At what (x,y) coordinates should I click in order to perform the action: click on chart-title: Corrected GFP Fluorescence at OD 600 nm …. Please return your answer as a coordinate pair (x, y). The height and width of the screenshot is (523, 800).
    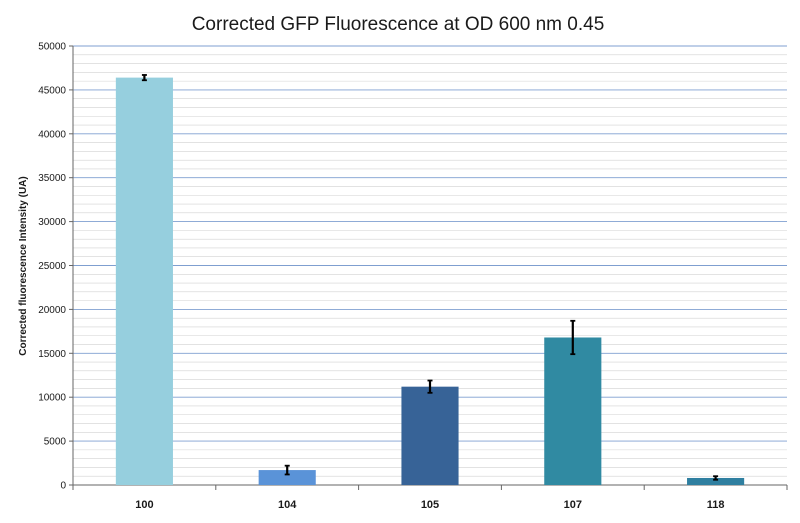
    Looking at the image, I should click on (398, 24).